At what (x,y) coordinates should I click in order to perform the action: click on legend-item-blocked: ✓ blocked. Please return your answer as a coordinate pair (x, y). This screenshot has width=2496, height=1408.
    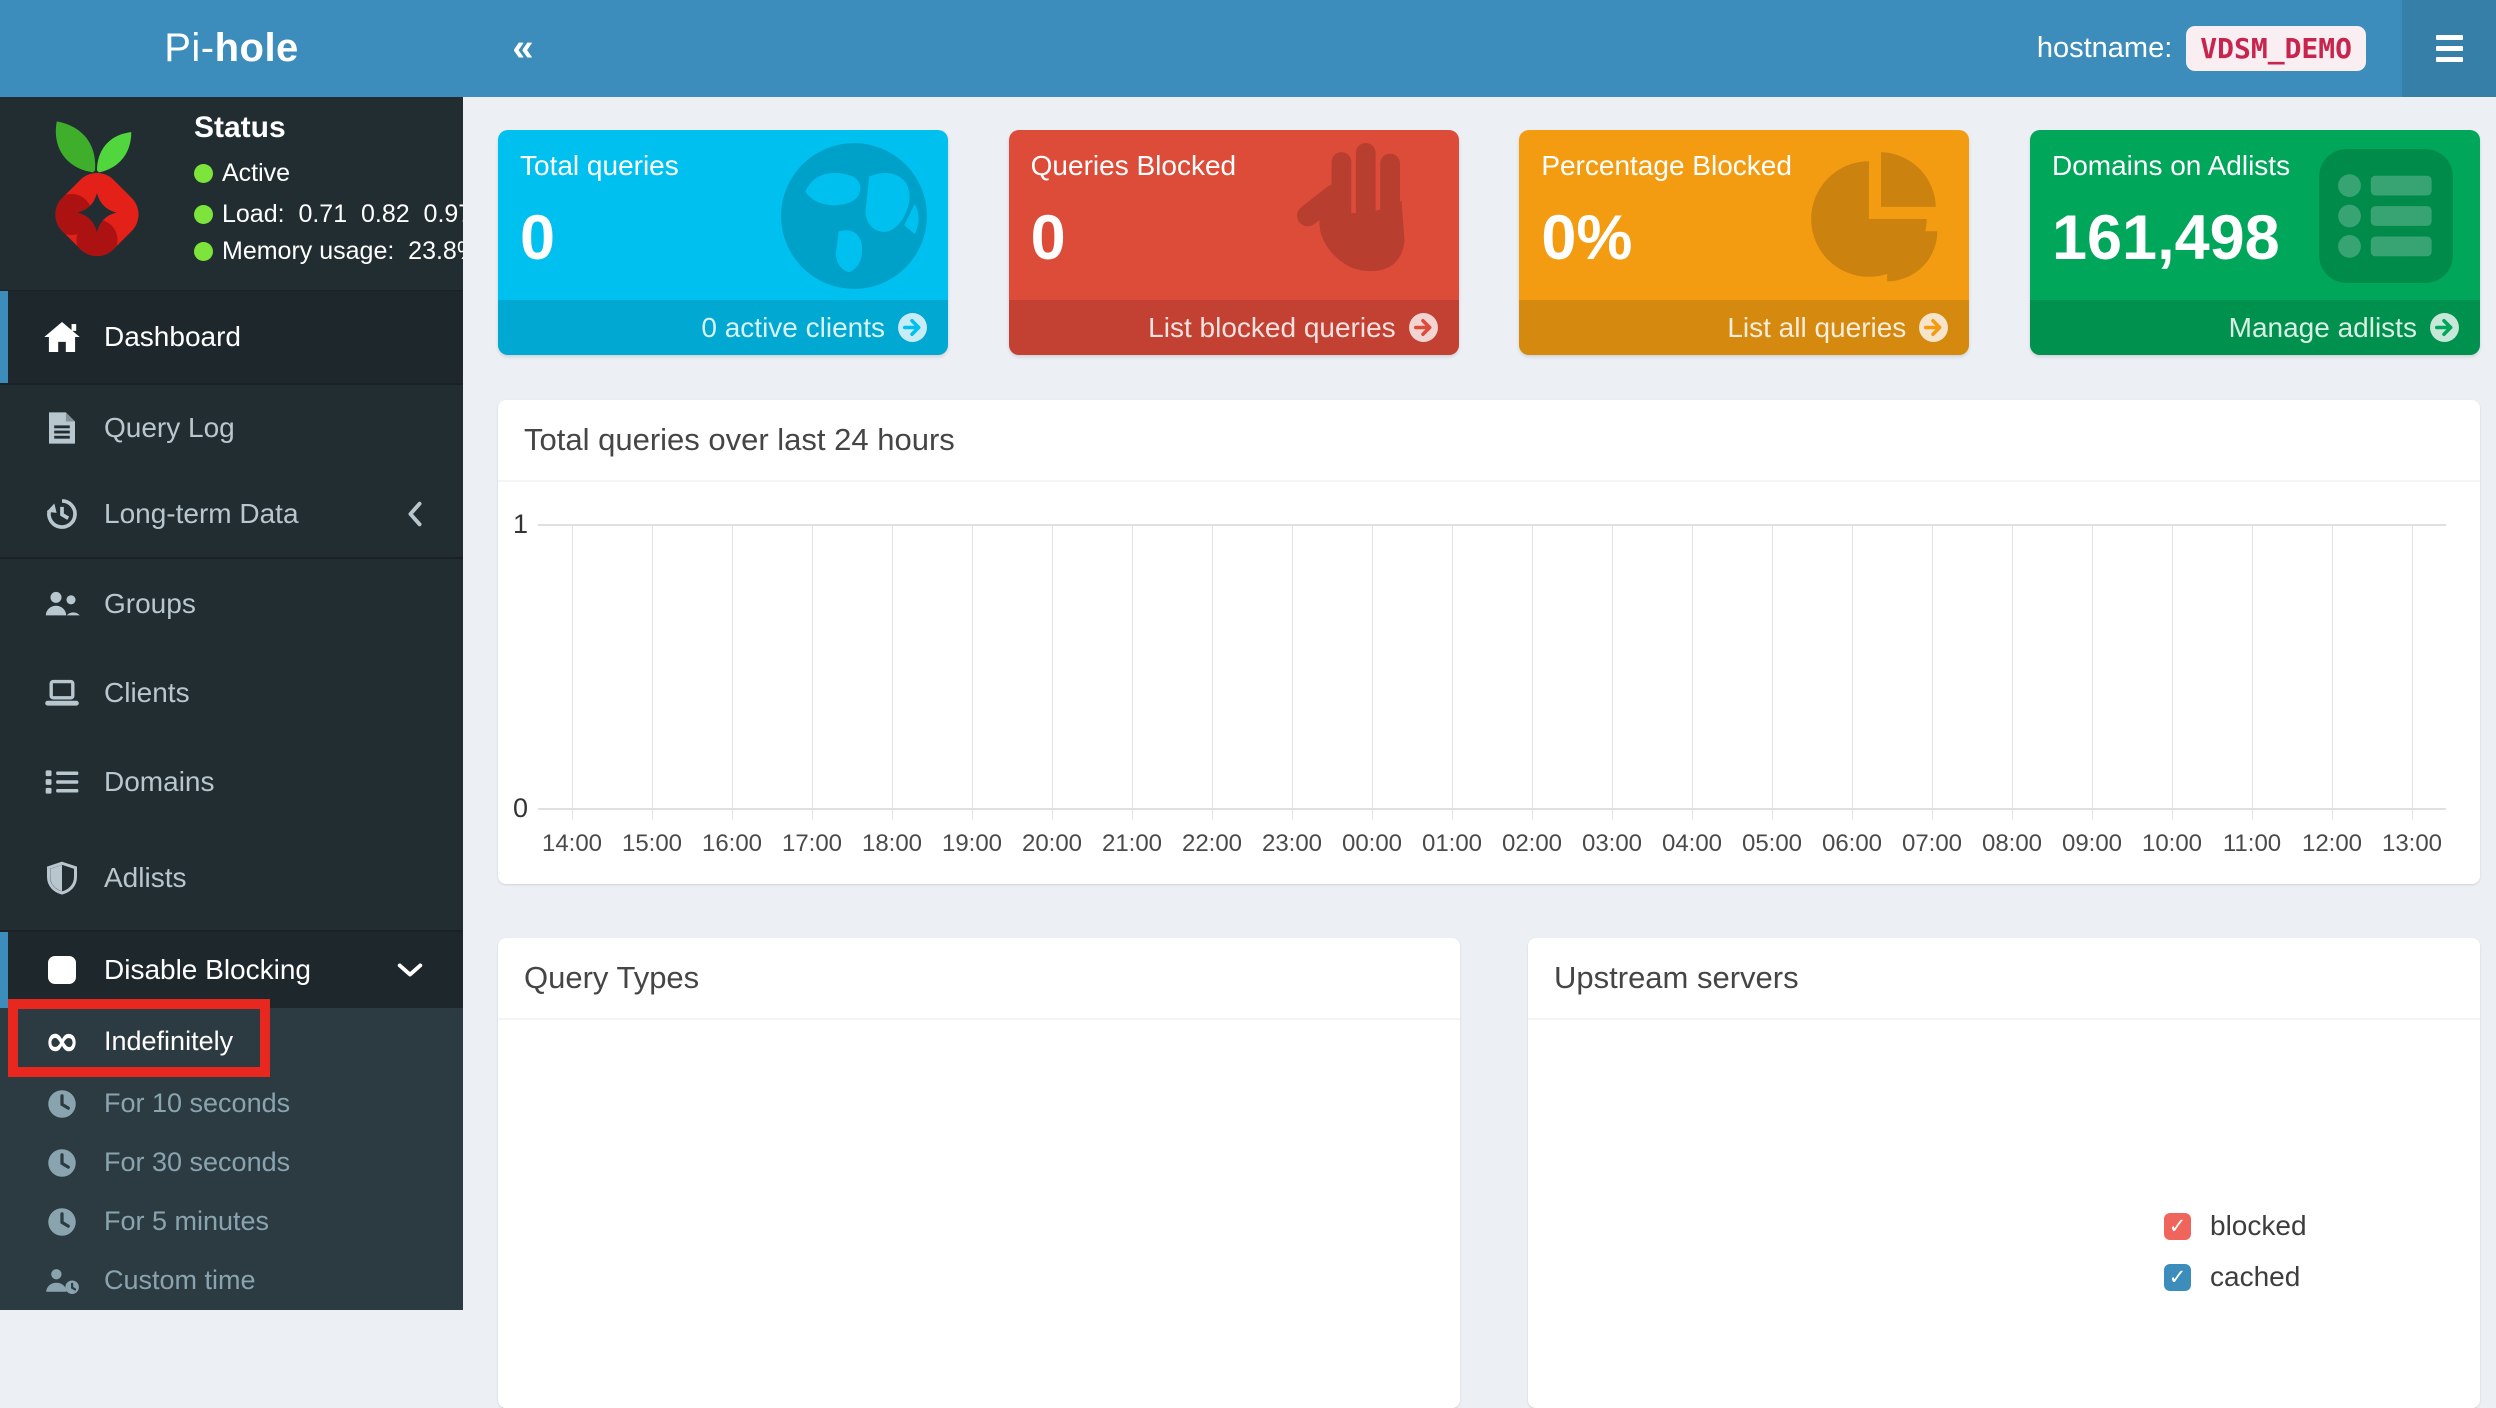
    Looking at the image, I should click on (2235, 1226).